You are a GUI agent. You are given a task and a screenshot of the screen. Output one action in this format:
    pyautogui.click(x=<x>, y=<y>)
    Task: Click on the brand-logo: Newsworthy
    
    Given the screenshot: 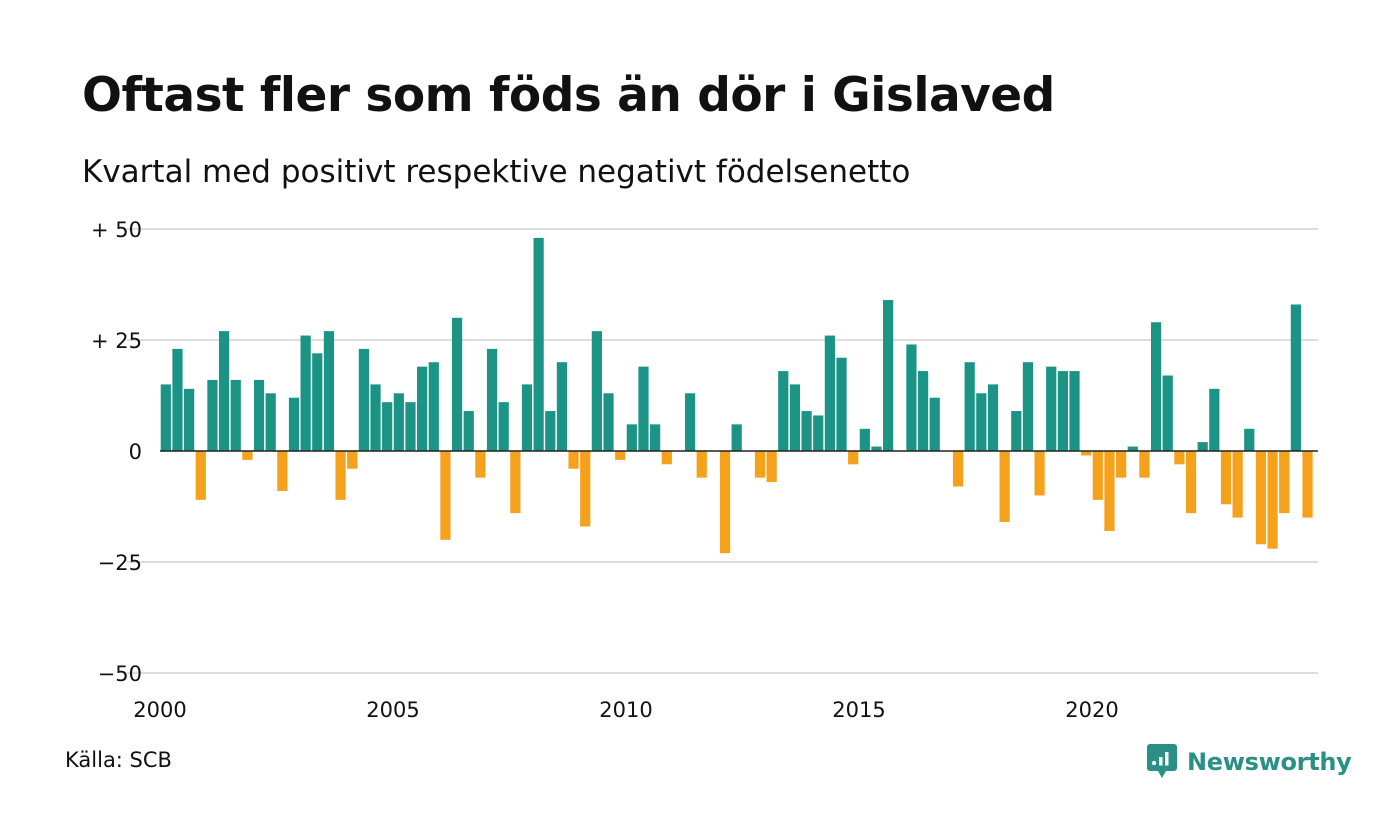 What is the action you would take?
    pyautogui.click(x=1249, y=762)
    